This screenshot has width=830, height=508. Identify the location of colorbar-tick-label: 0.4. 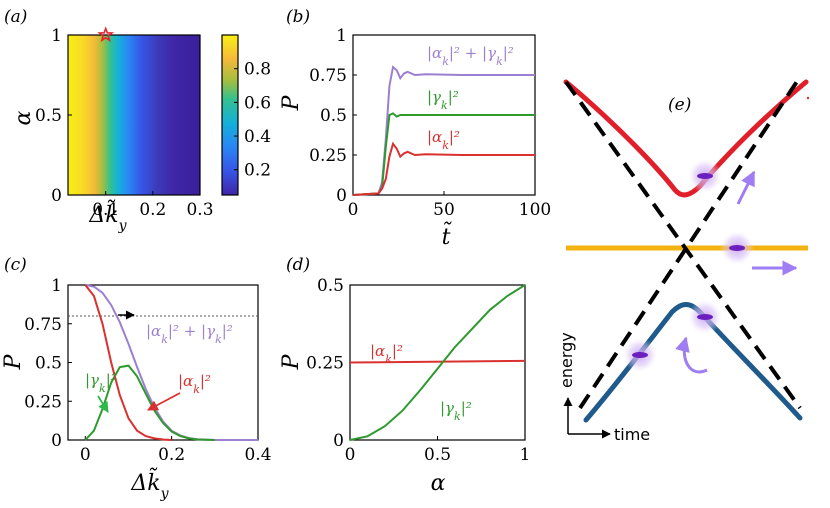
(257, 137).